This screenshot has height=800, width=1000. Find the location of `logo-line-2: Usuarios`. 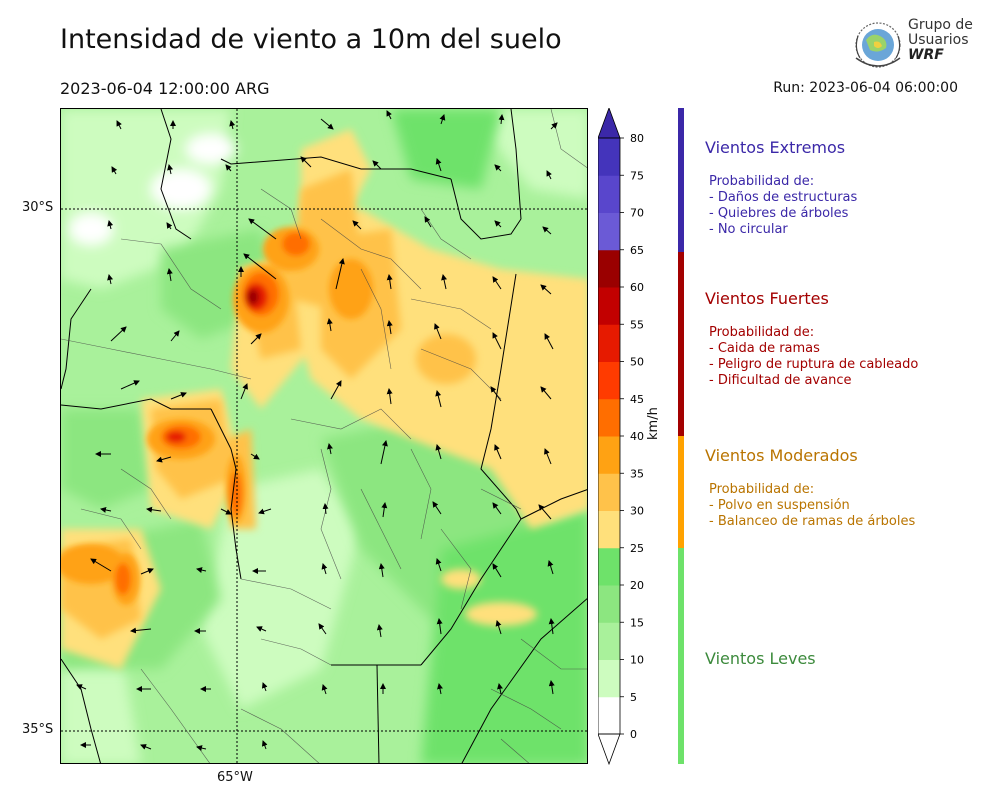

logo-line-2: Usuarios is located at coordinates (938, 40).